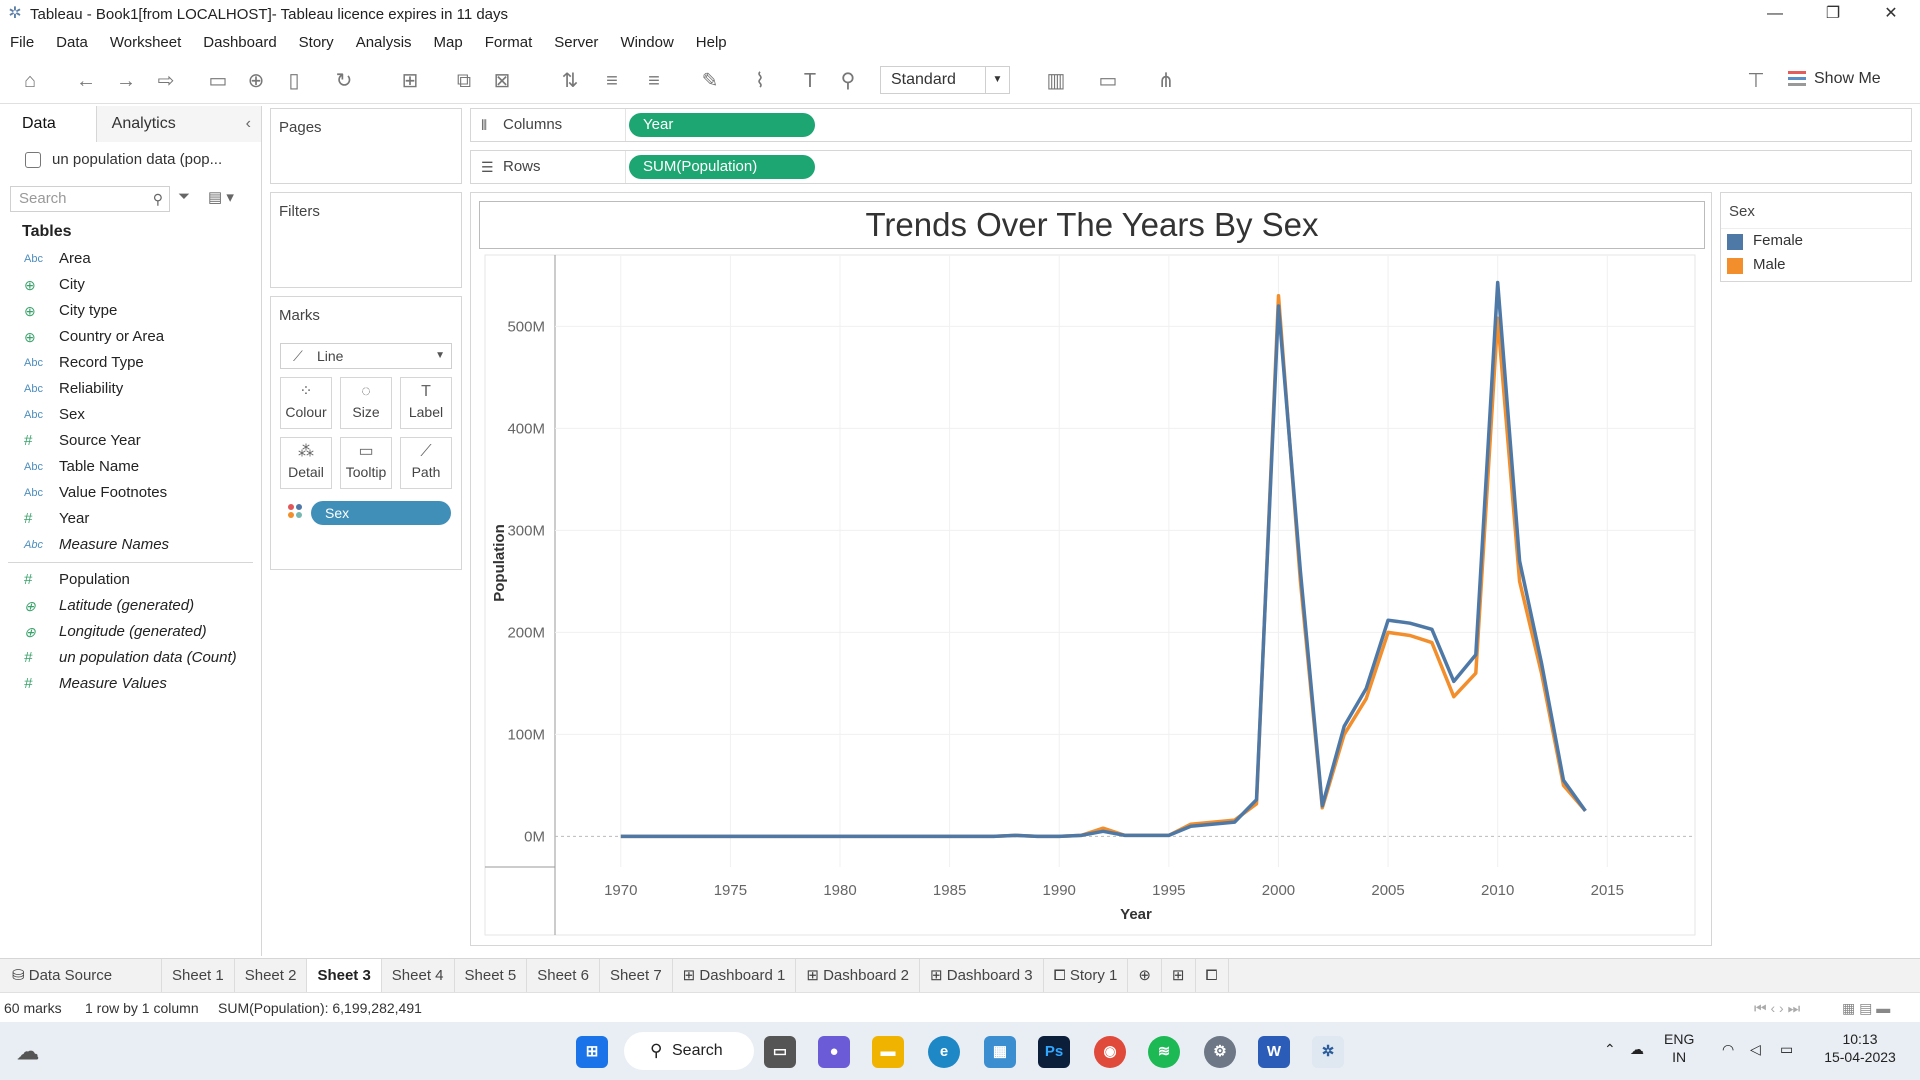  I want to click on field-country-or-area: ⊕ Country or Area, so click(130, 337).